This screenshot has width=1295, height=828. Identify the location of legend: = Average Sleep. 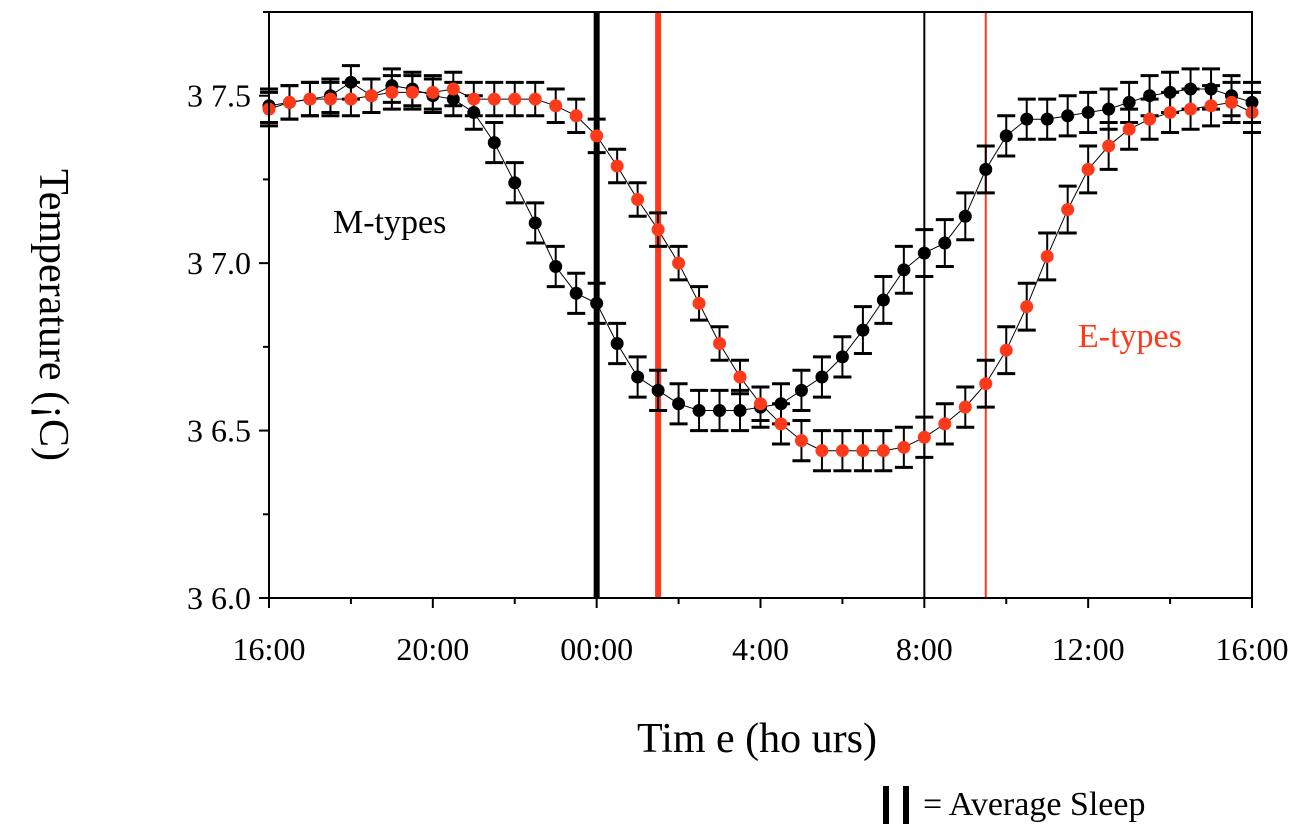
(1014, 805).